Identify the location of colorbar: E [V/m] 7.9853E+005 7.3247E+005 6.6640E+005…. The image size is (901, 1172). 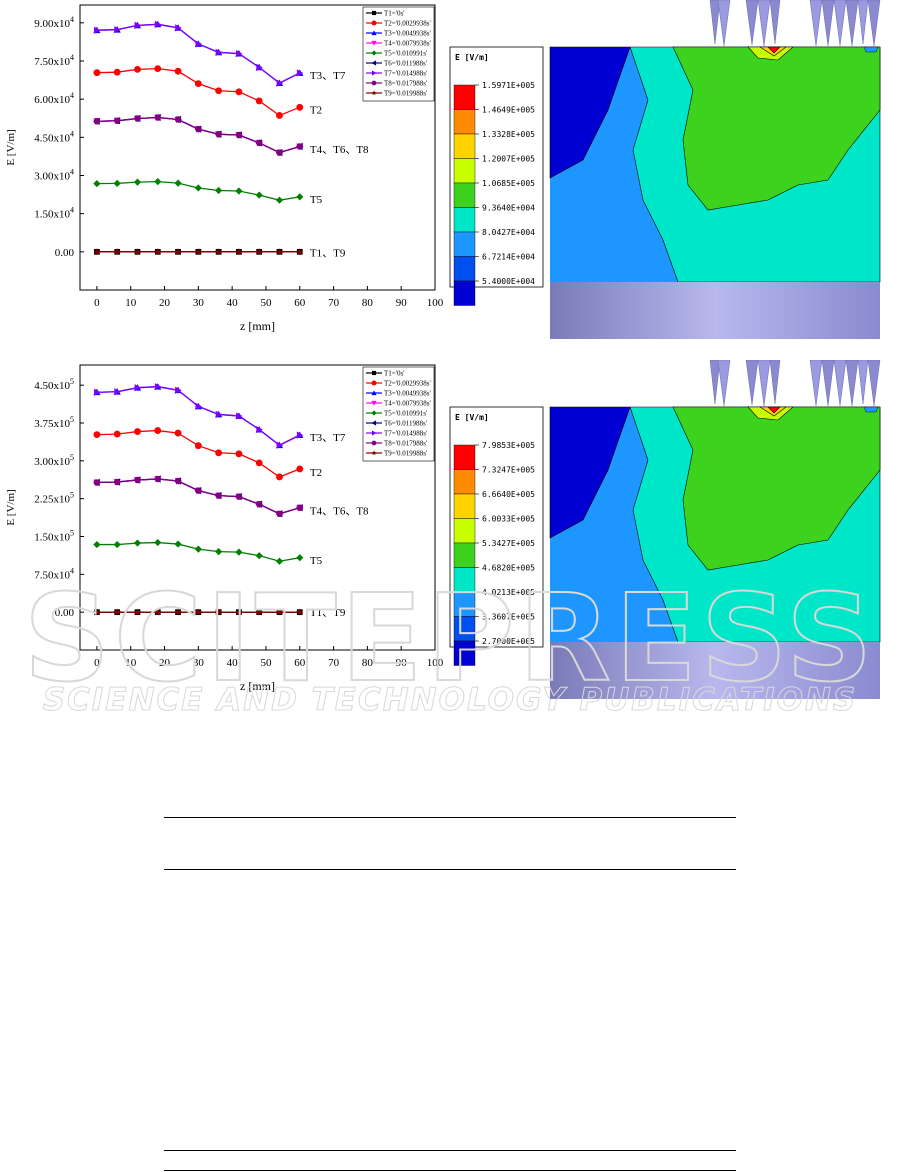
(496, 536).